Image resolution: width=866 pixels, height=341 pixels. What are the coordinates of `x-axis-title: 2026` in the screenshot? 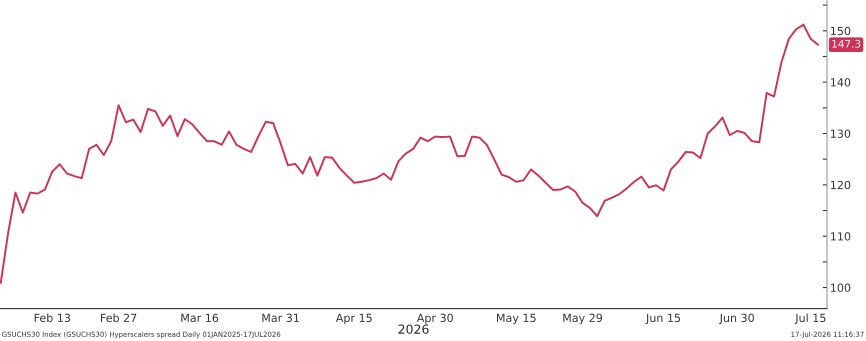 It's located at (413, 329).